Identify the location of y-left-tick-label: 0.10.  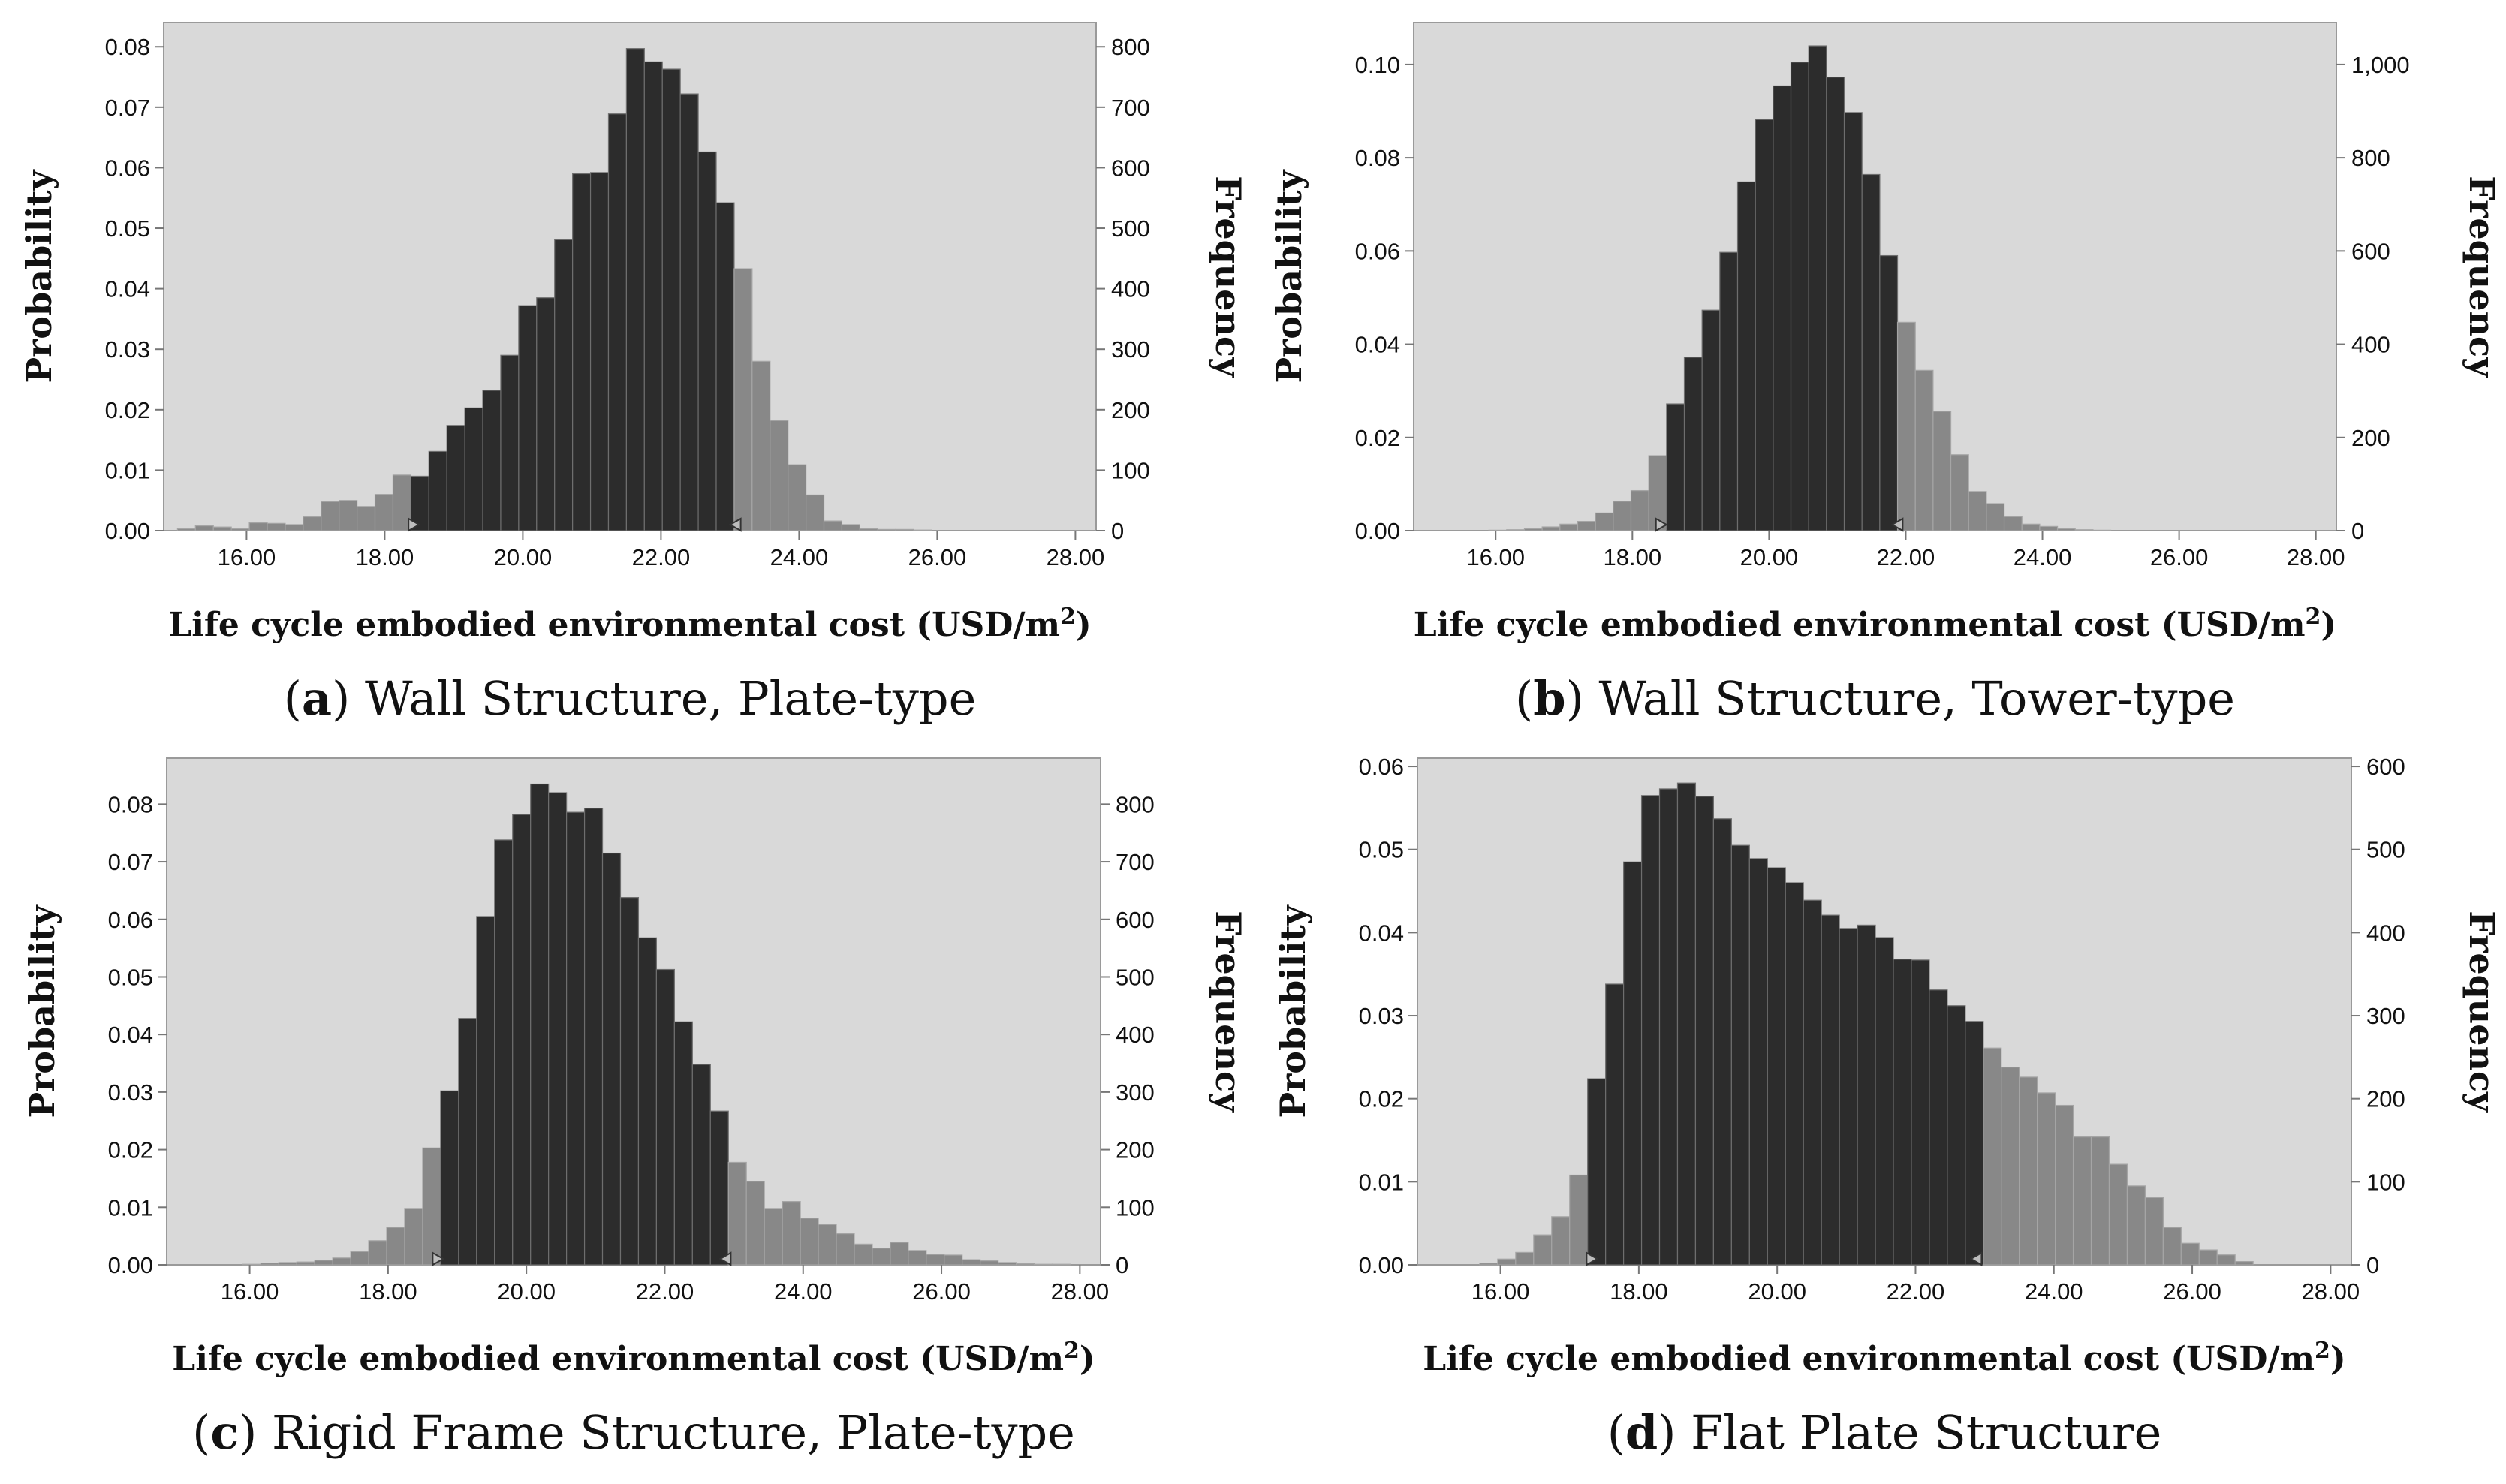
(1377, 65).